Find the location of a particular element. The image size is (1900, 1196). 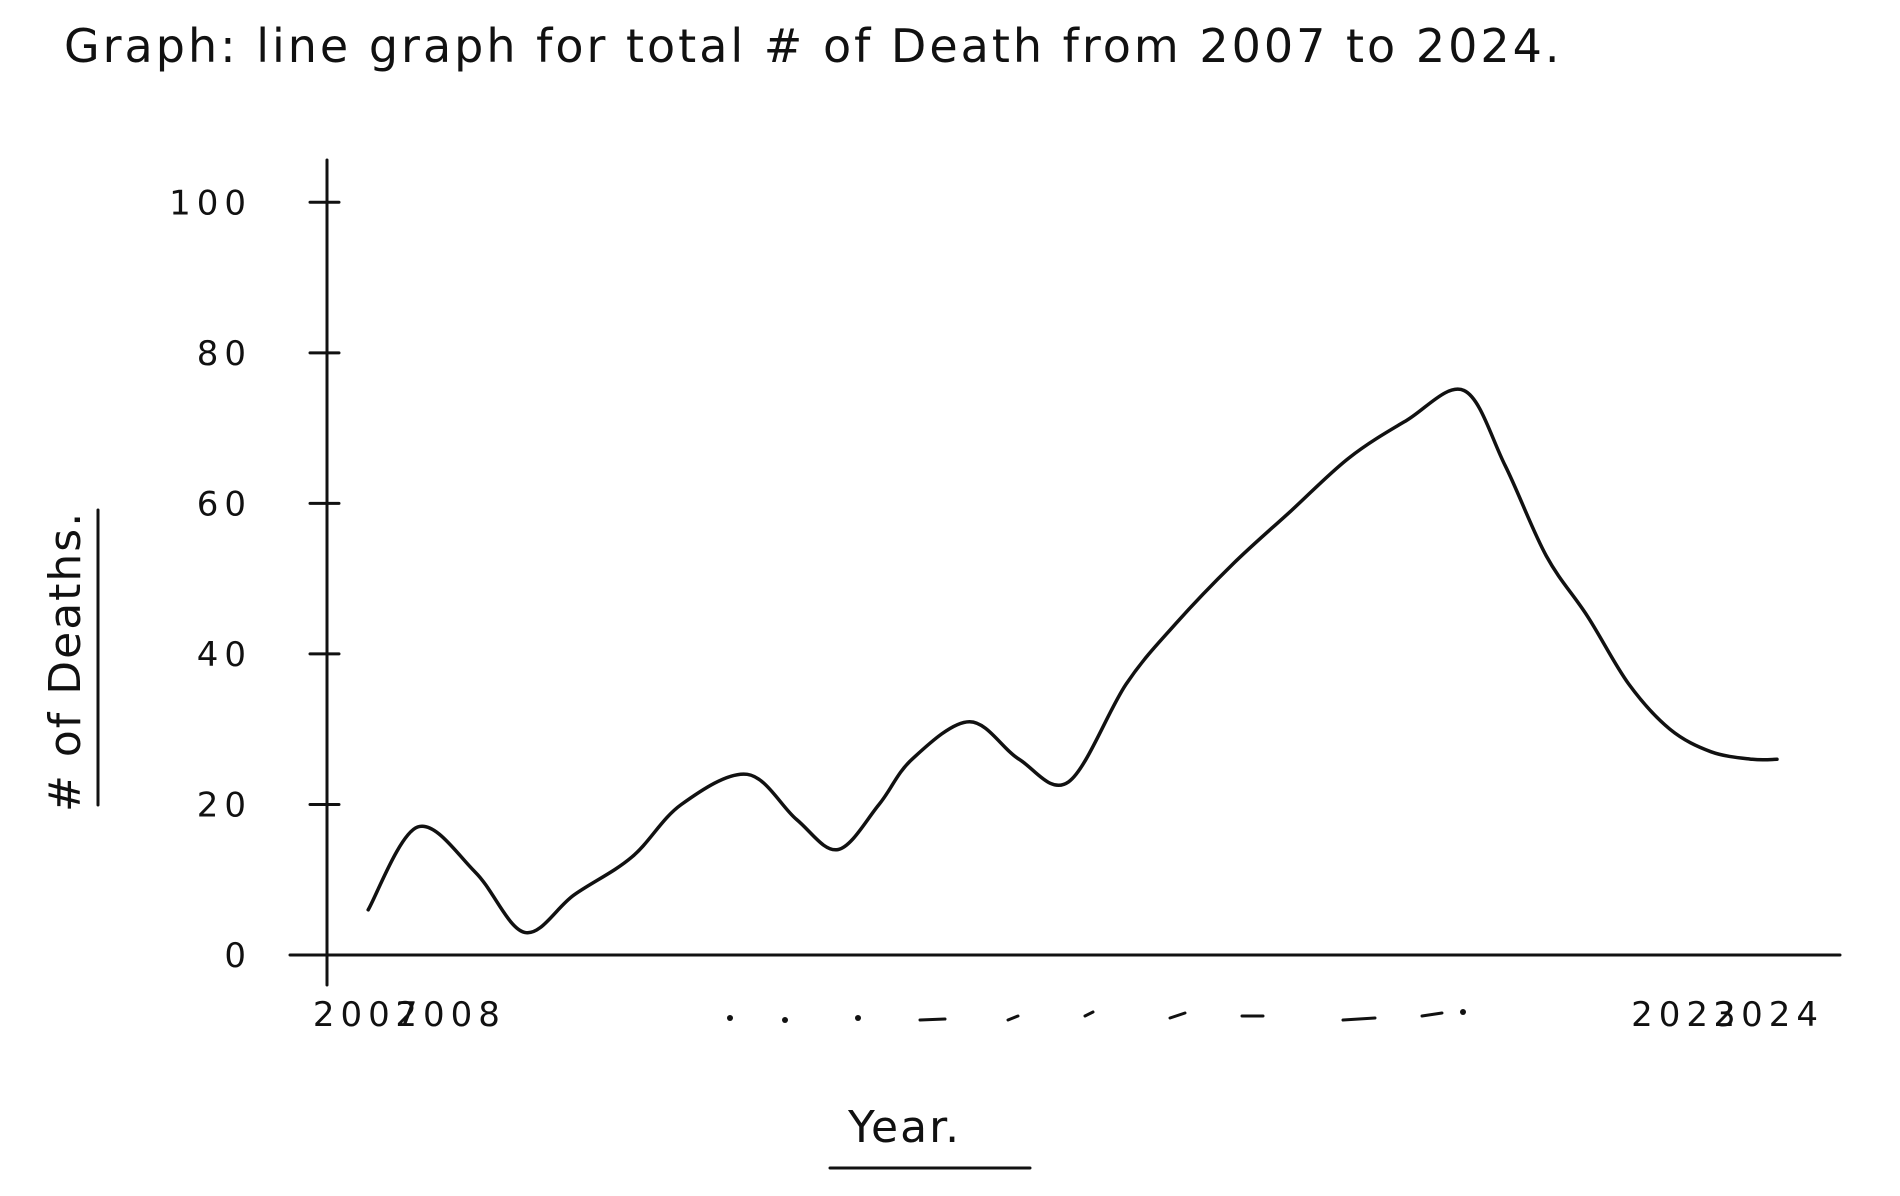

x-tick-label: 2024 is located at coordinates (1769, 1015).